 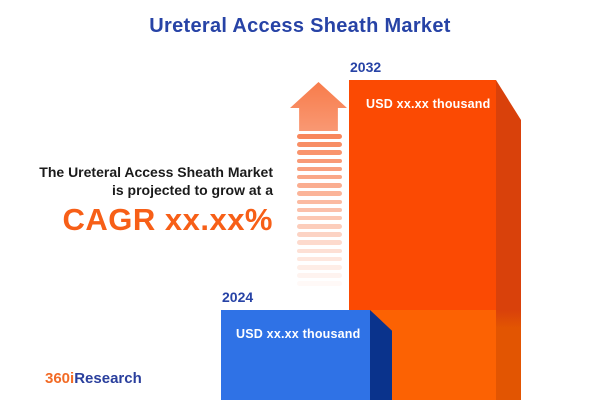 I want to click on page-title: Ureteral Access Sheath Market, so click(x=300, y=26).